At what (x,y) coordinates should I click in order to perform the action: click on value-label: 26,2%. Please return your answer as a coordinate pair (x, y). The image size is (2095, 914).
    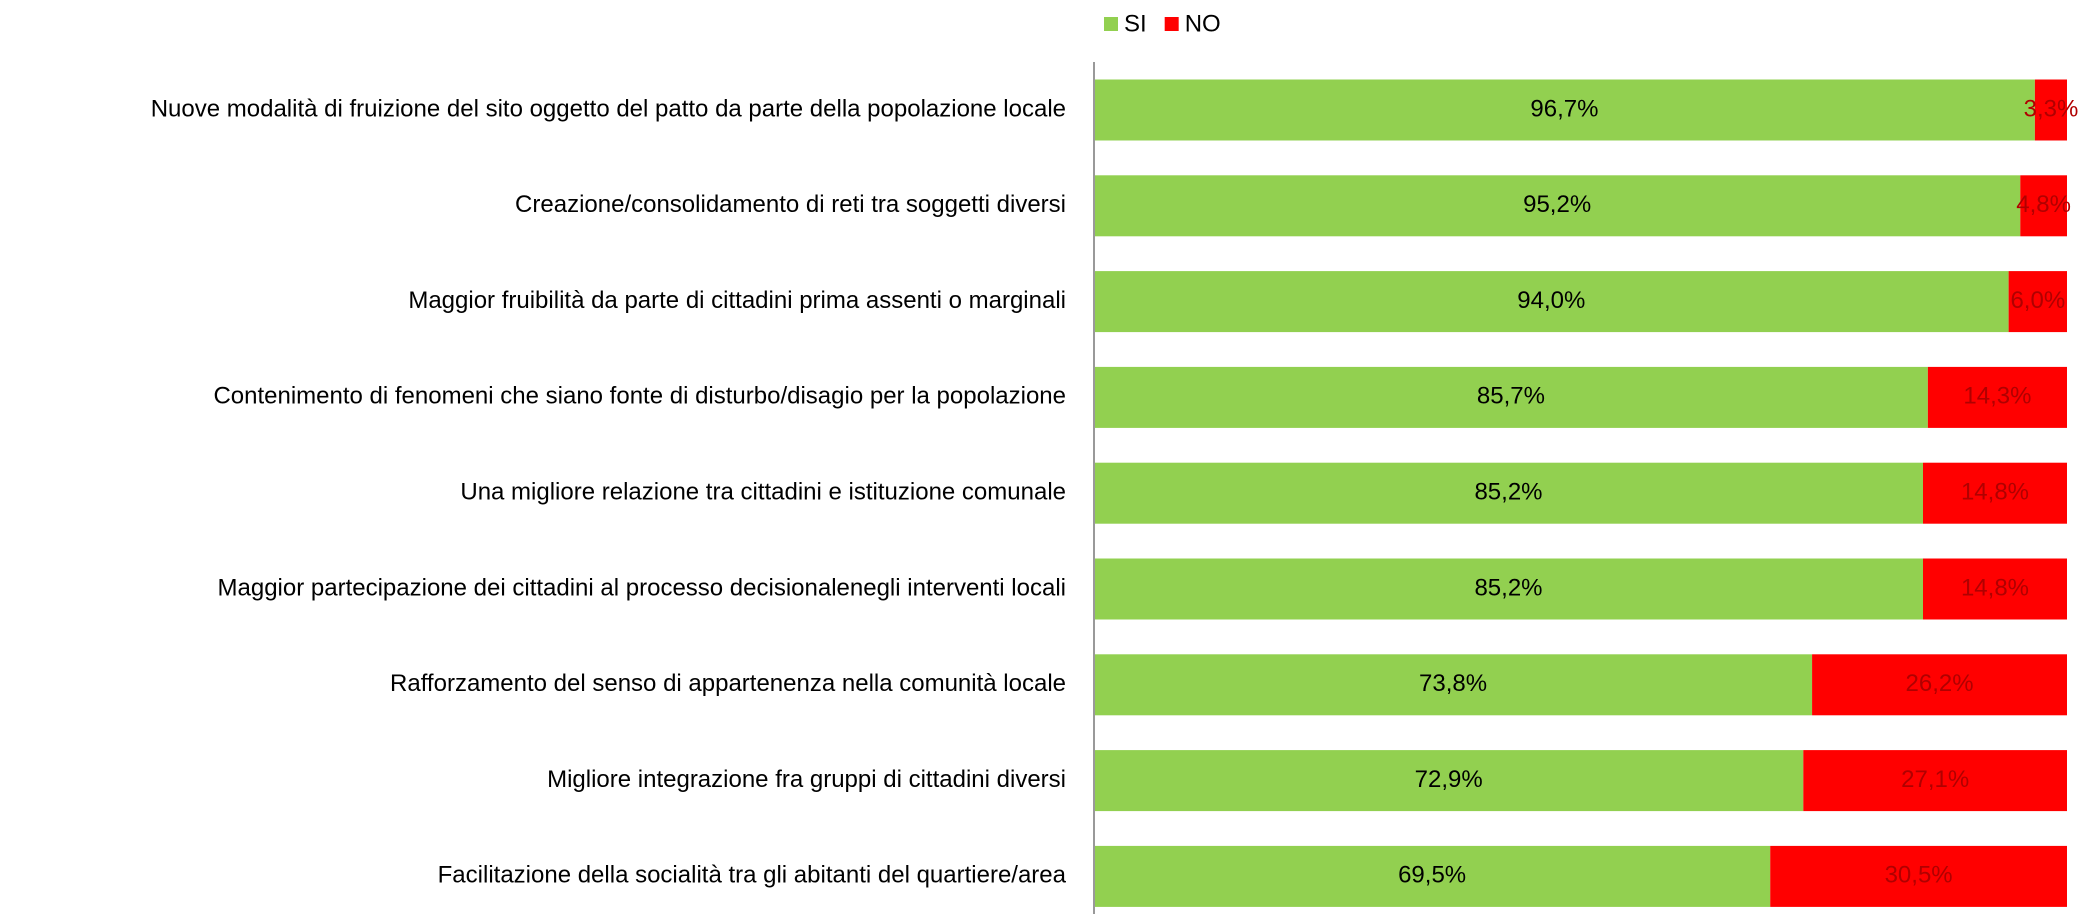
    Looking at the image, I should click on (1940, 683).